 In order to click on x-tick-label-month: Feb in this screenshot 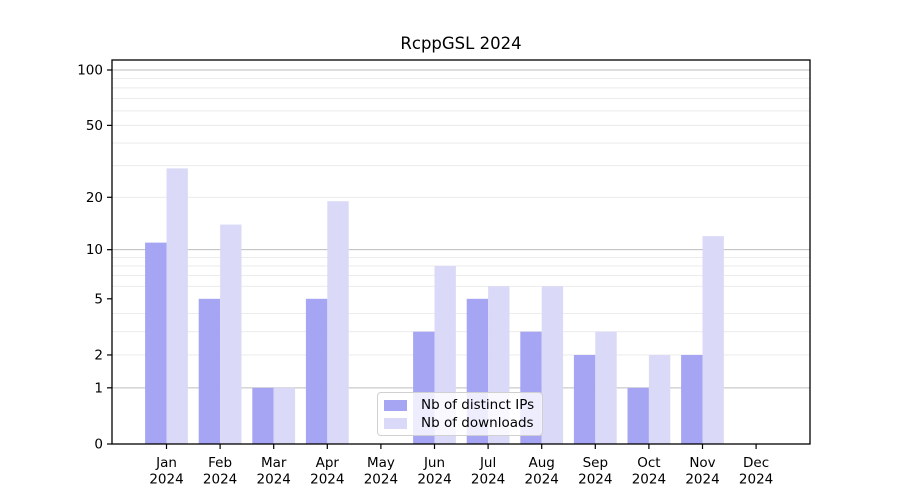, I will do `click(220, 463)`.